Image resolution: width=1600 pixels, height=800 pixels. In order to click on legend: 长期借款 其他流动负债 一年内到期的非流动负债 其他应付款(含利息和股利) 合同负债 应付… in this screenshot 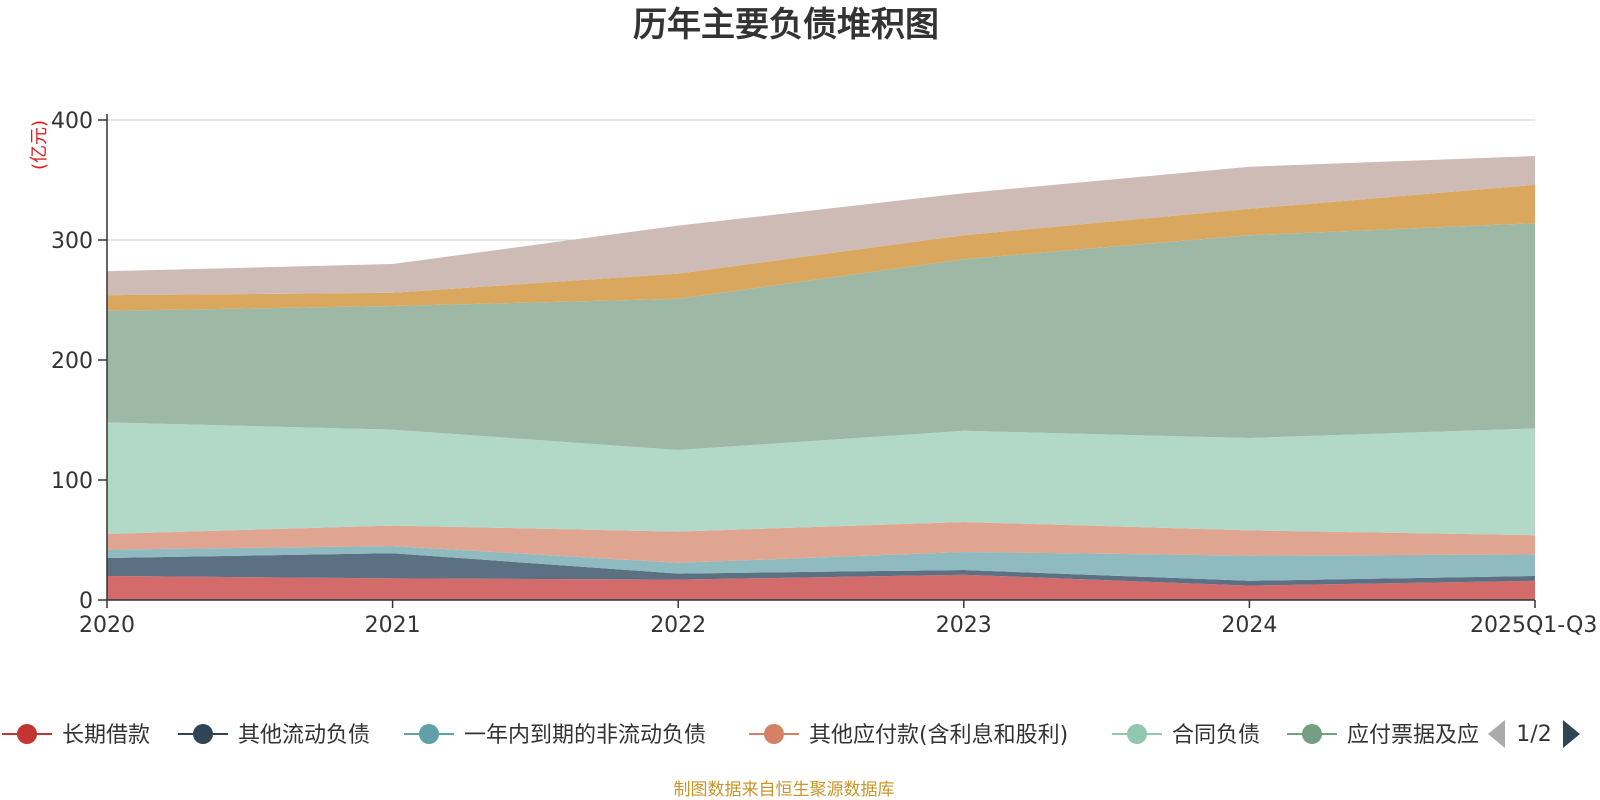, I will do `click(791, 734)`.